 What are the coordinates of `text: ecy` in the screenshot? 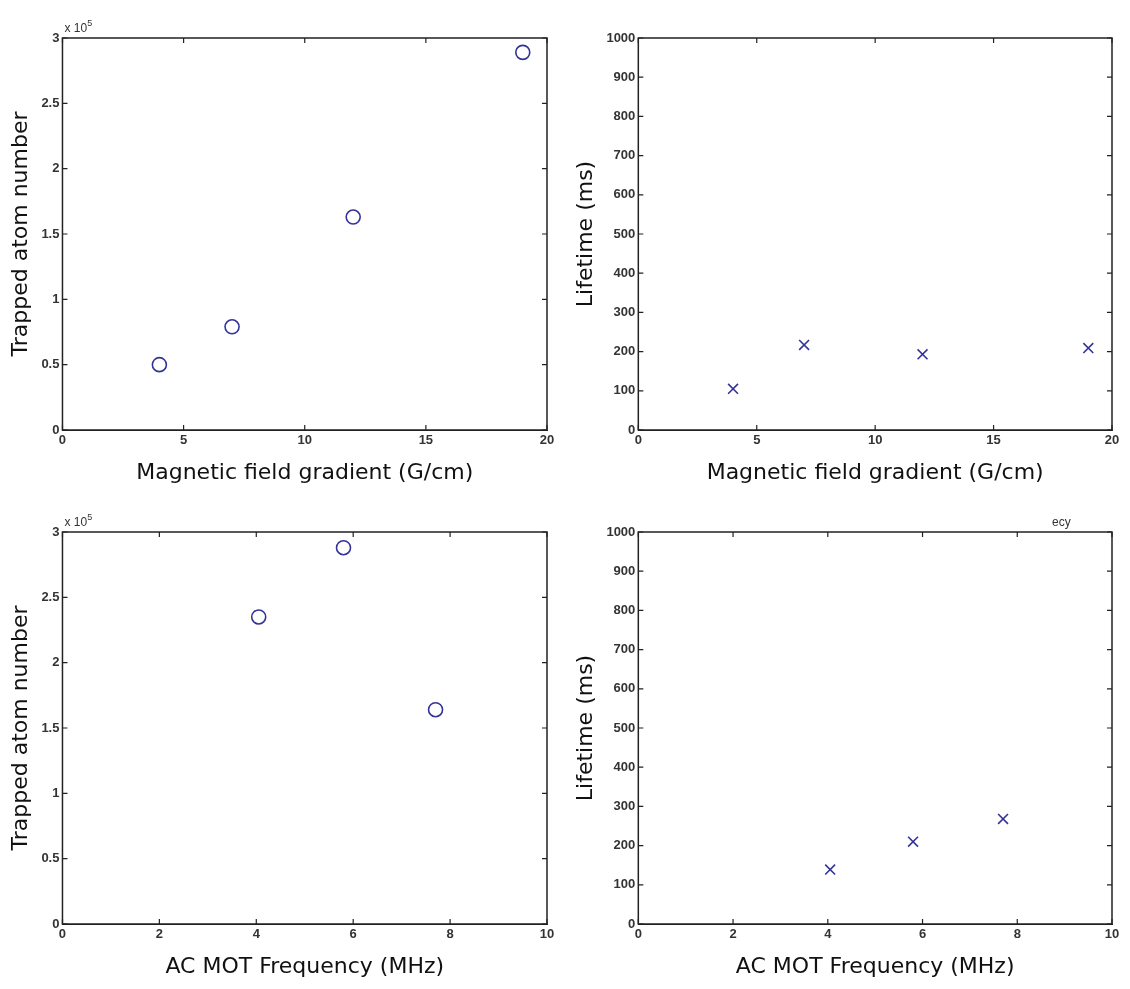 It's located at (1061, 522).